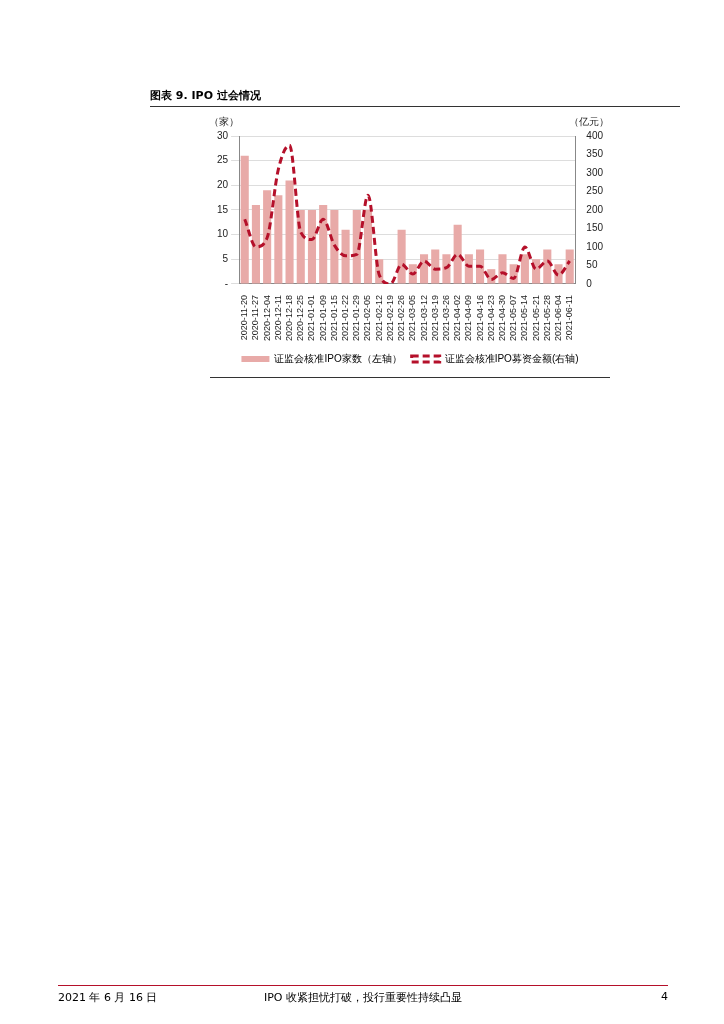  I want to click on x-tick-label: 2021-02-19, so click(389, 318).